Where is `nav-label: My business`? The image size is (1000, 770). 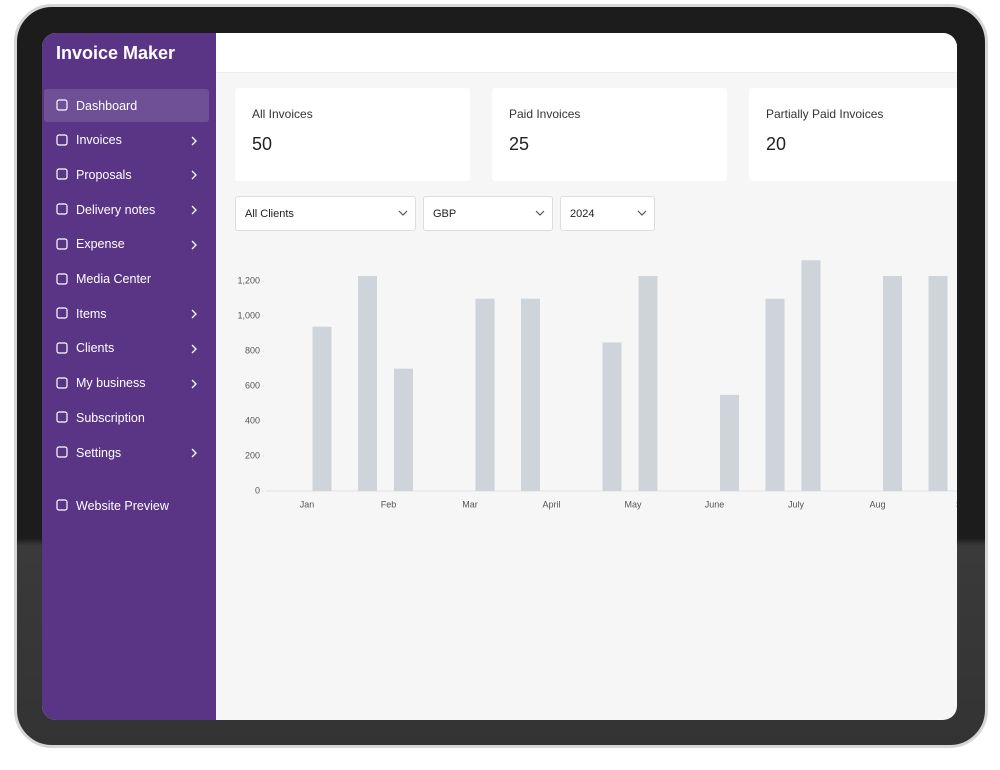
nav-label: My business is located at coordinates (111, 383).